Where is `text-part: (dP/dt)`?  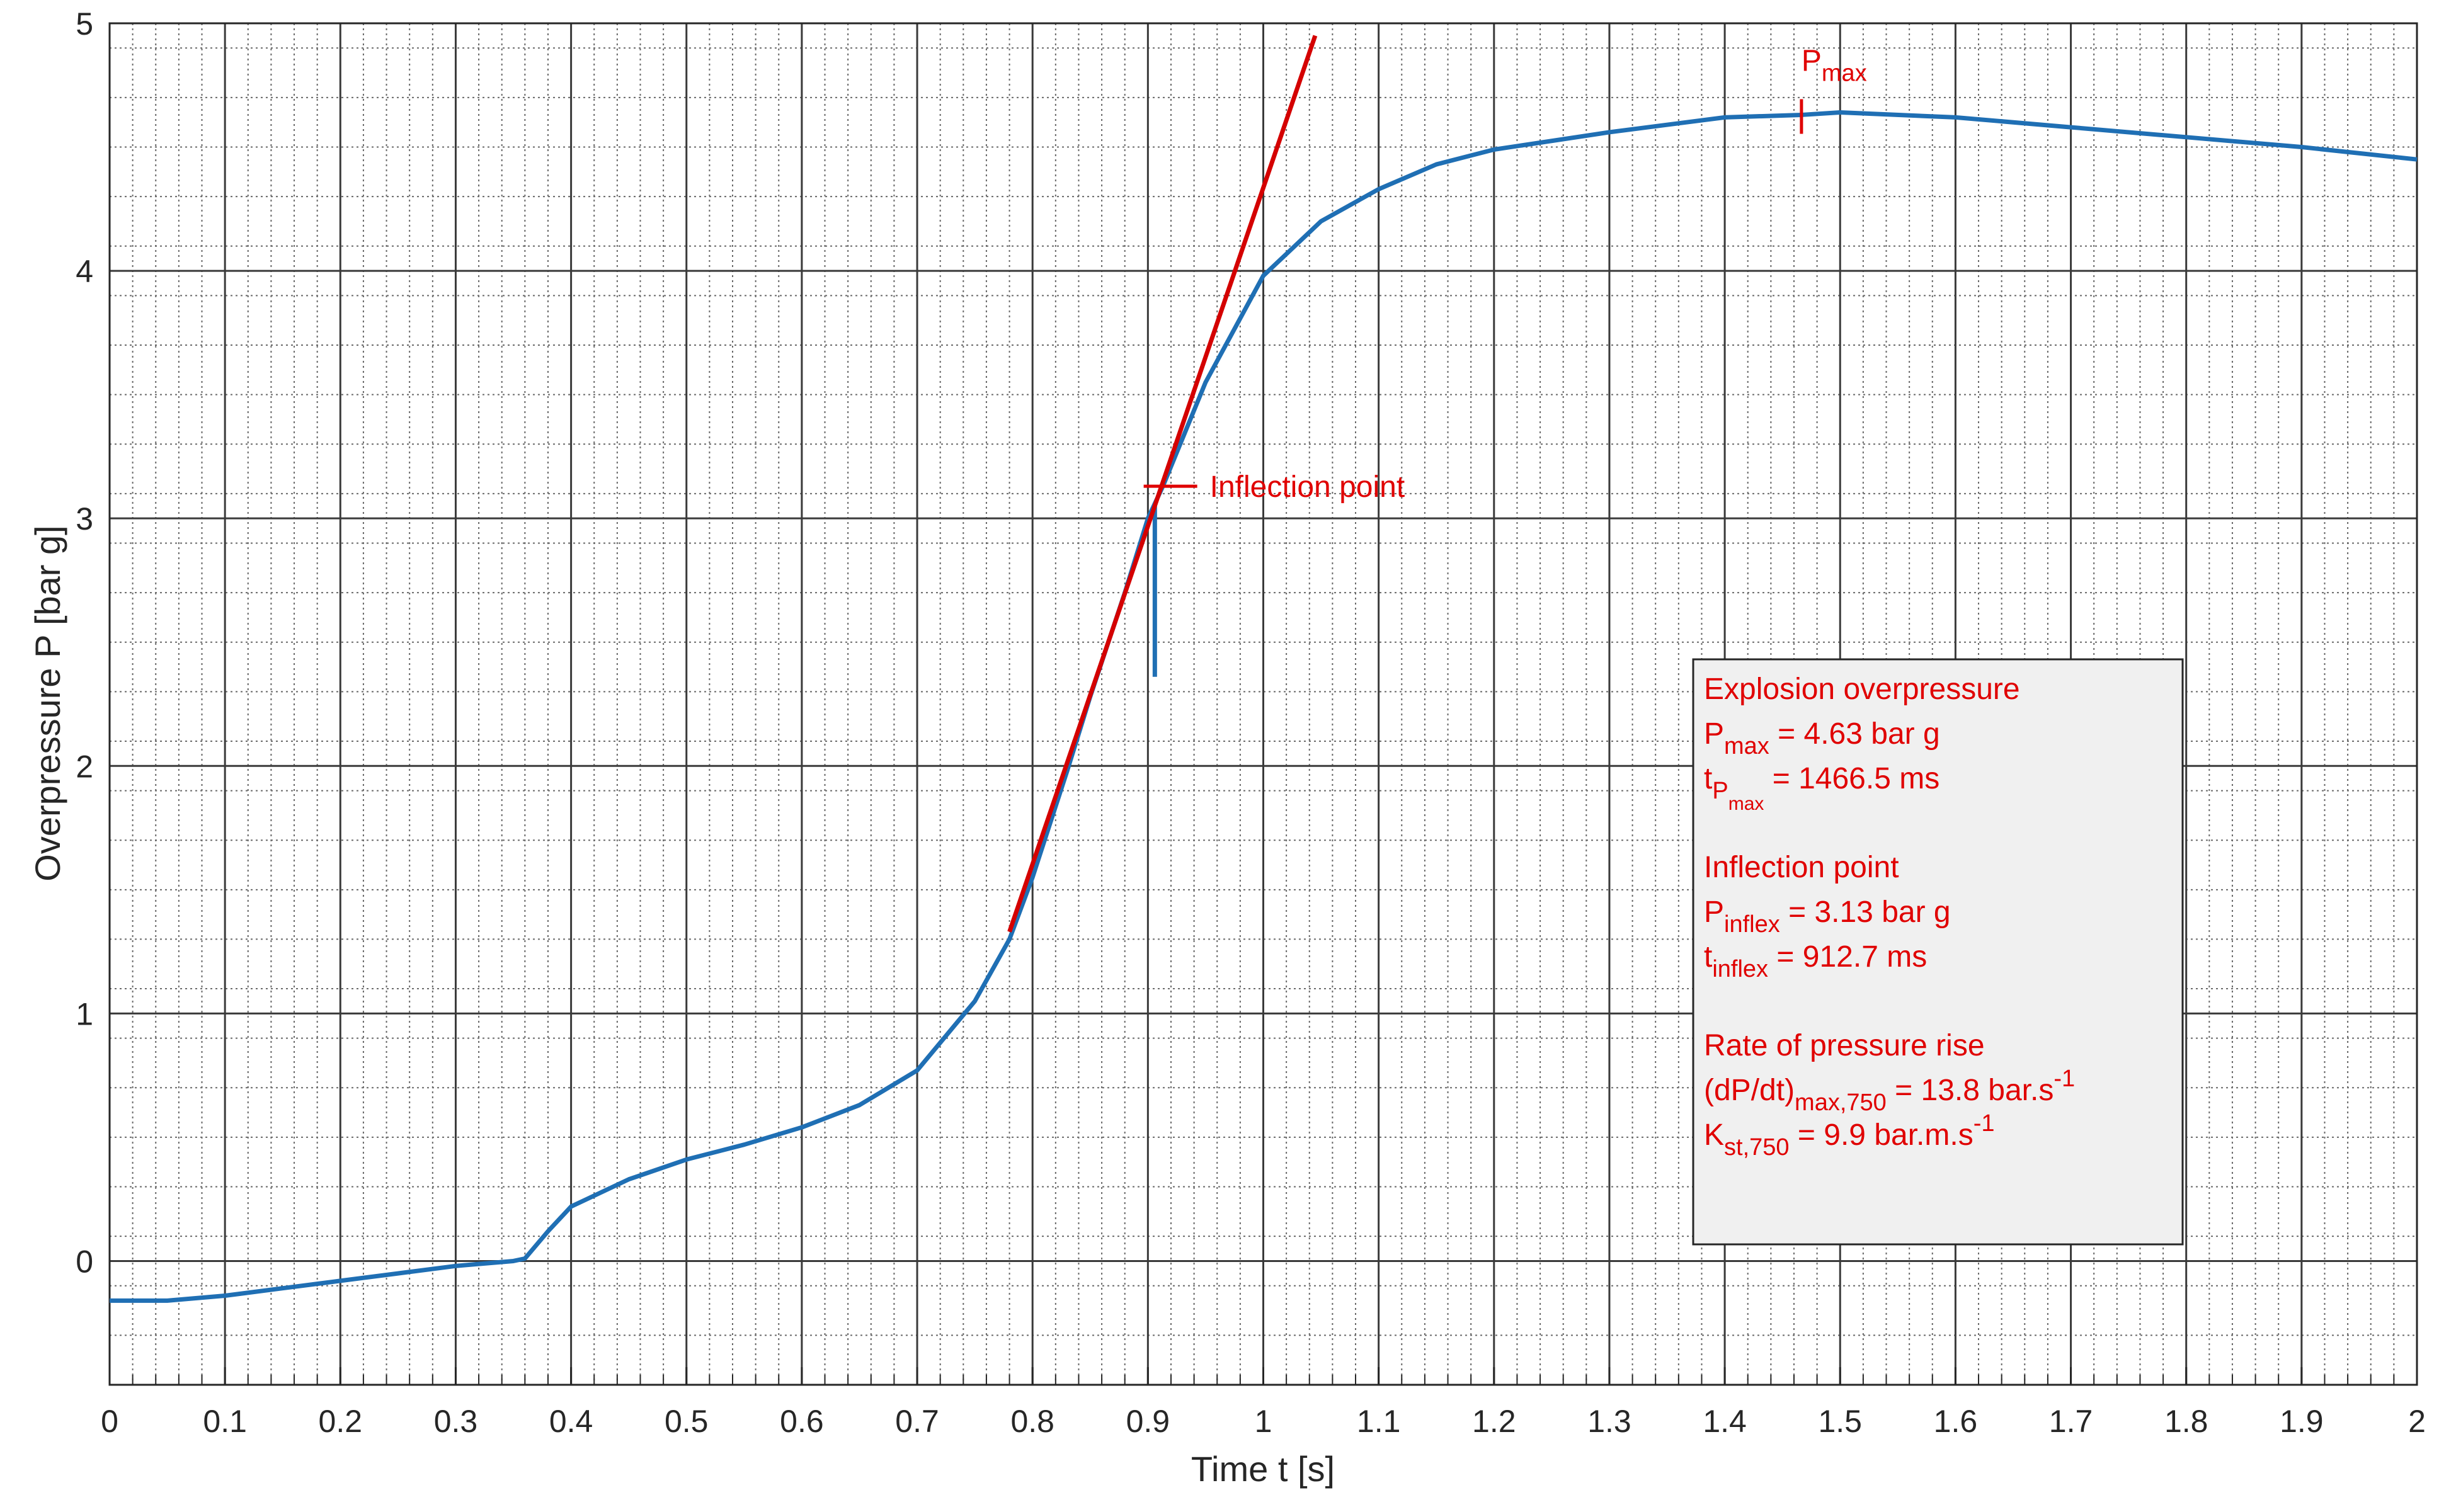
text-part: (dP/dt) is located at coordinates (1749, 1090).